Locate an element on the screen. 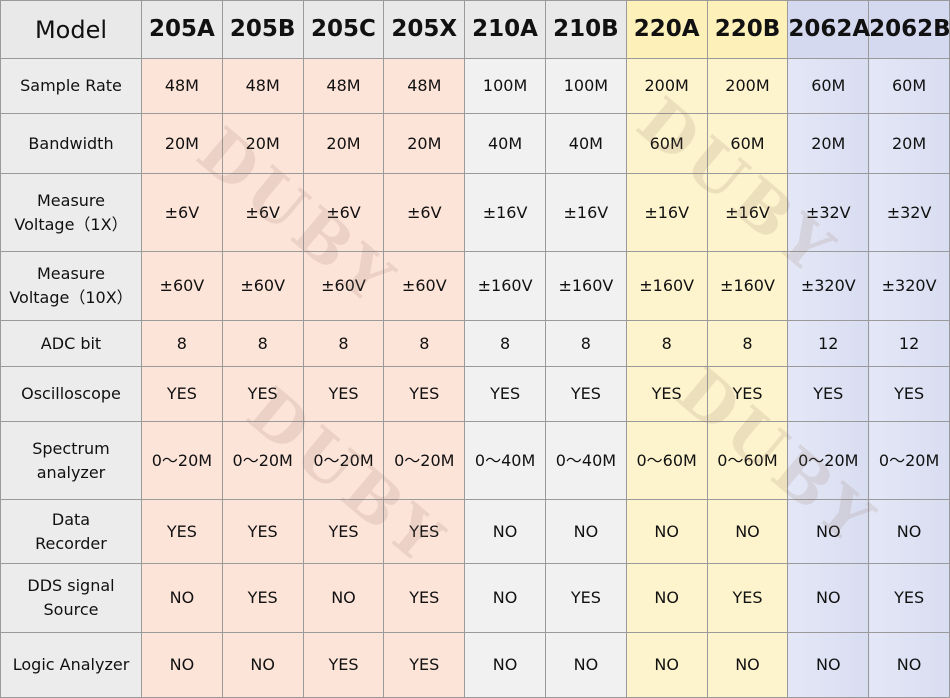 This screenshot has width=950, height=698. column-header: 210A is located at coordinates (505, 29).